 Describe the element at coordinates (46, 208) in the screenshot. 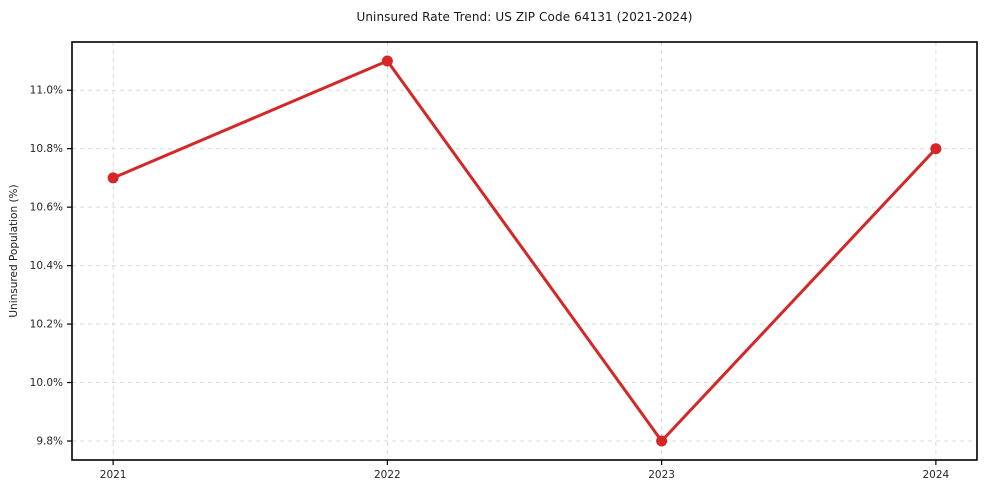

I see `y-tick-label: 10.6%` at that location.